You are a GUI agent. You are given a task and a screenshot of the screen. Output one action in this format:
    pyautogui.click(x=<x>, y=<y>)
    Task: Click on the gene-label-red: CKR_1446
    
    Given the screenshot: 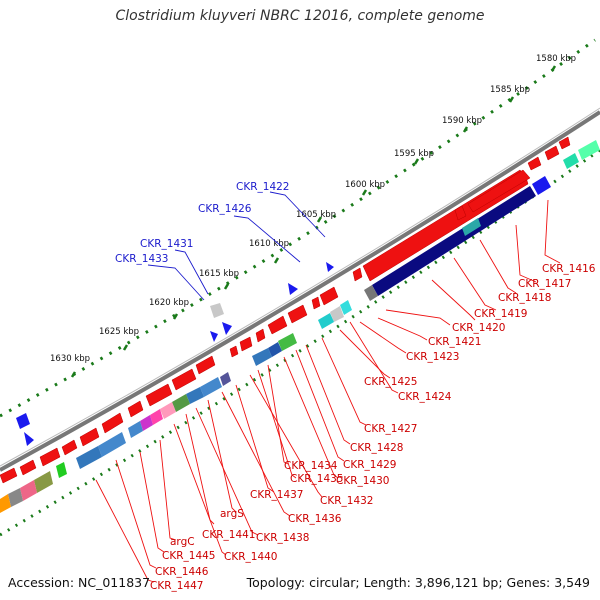 What is the action you would take?
    pyautogui.click(x=182, y=572)
    